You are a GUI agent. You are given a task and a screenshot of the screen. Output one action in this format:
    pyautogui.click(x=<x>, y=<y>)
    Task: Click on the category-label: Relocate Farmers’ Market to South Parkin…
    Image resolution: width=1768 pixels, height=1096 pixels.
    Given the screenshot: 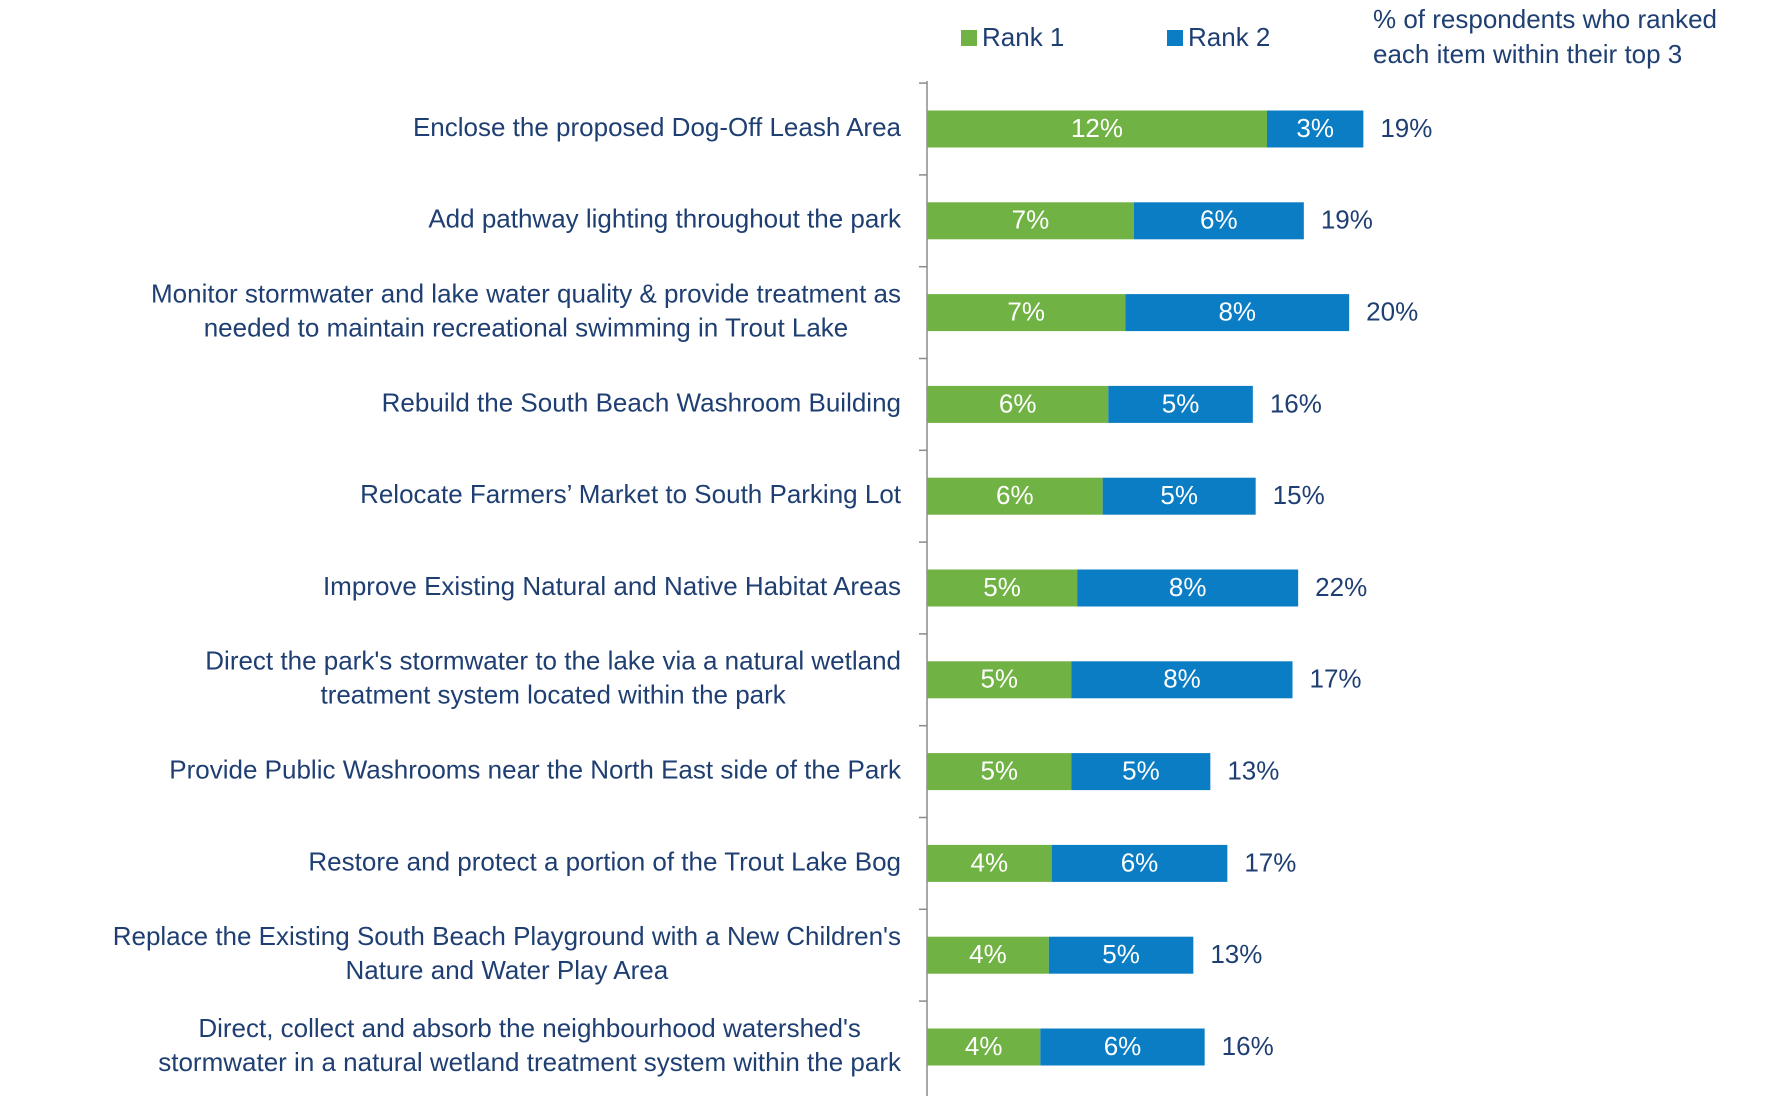 What is the action you would take?
    pyautogui.click(x=631, y=494)
    